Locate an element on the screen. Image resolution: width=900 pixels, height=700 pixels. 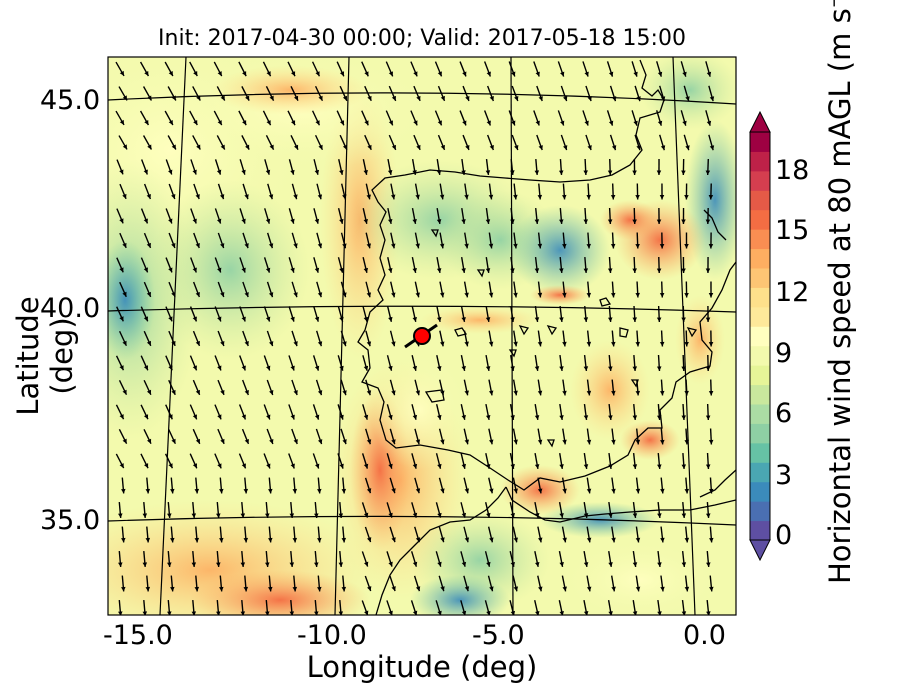
colorbar-extend-max is located at coordinates (760, 121).